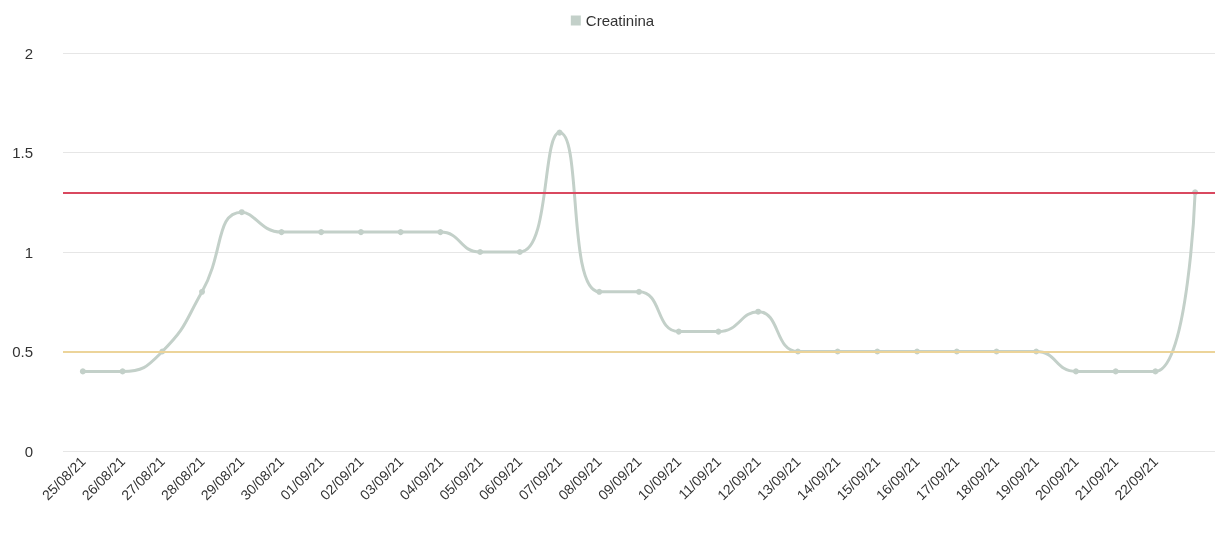 The image size is (1225, 554). Describe the element at coordinates (28, 53) in the screenshot. I see `y-tick-label: 2` at that location.